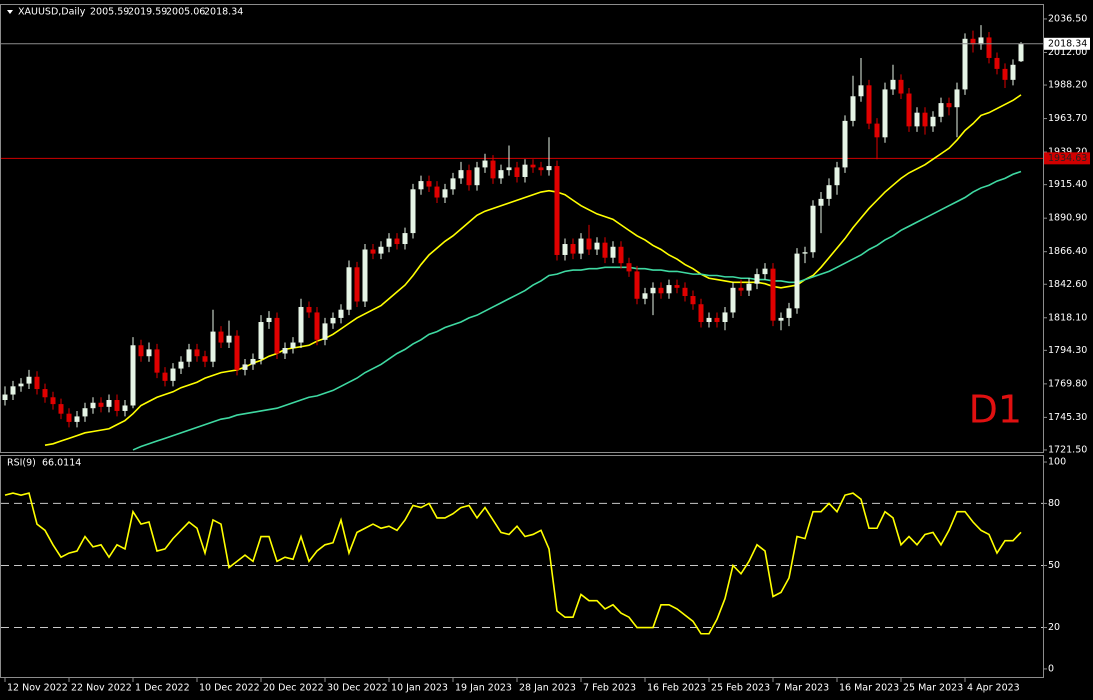  What do you see at coordinates (223, 12) in the screenshot?
I see `header-ohlc-value: 2018.34` at bounding box center [223, 12].